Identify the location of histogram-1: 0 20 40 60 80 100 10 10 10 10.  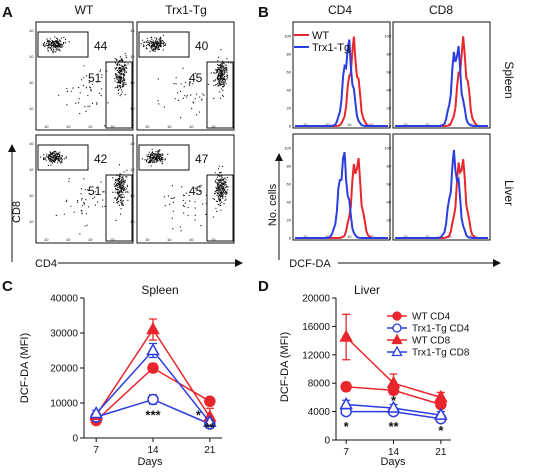
(337, 75).